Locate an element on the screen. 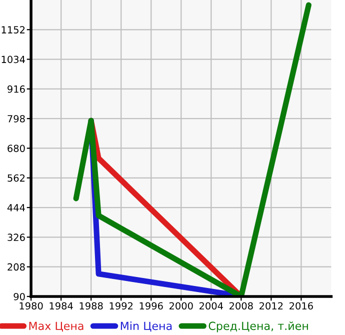 This screenshot has height=335, width=345. y-tick-label: 798 is located at coordinates (16, 118).